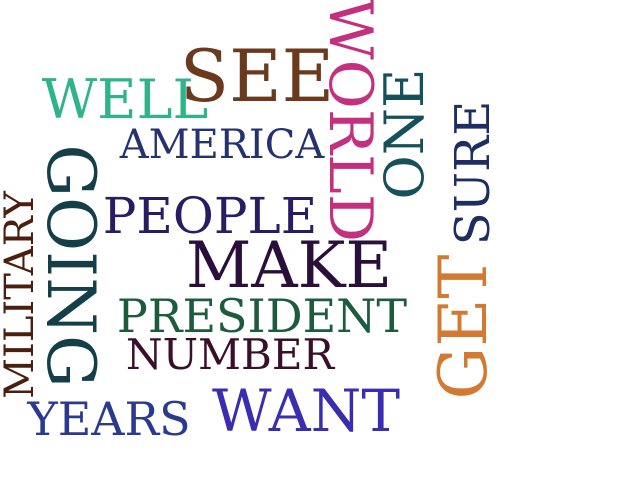  Describe the element at coordinates (289, 266) in the screenshot. I see `word-make: MAKE` at that location.